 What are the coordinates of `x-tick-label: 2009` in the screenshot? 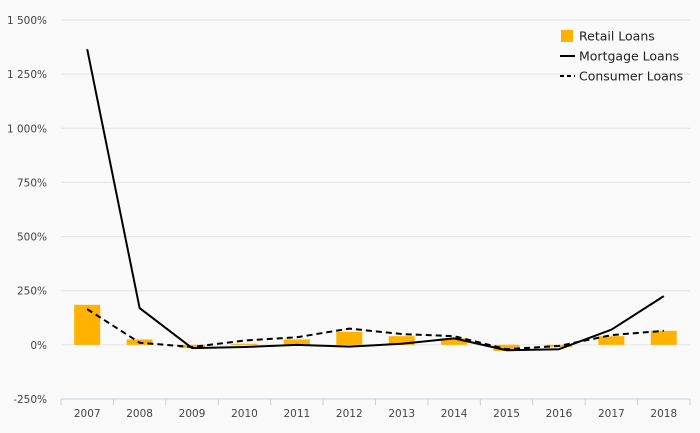 It's located at (192, 414).